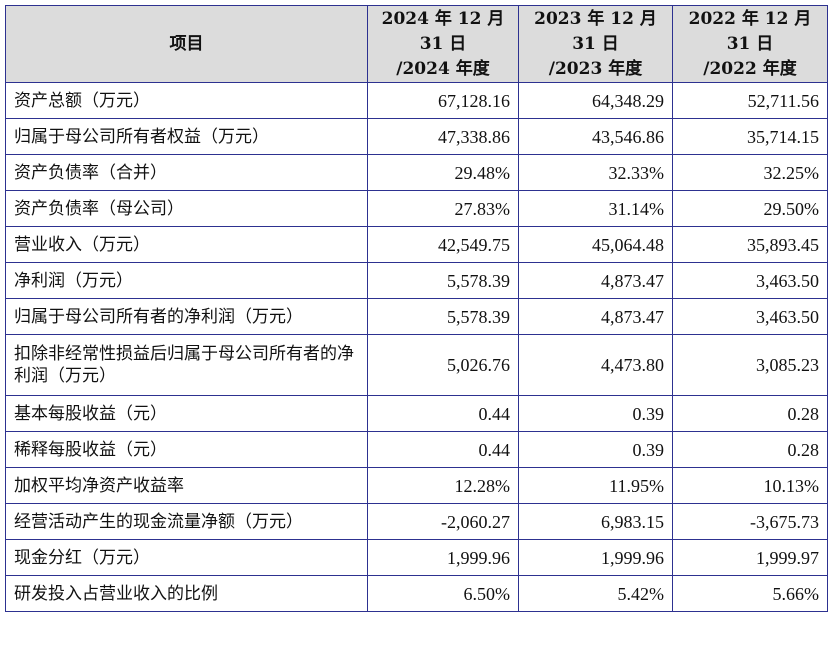  What do you see at coordinates (750, 100) in the screenshot?
I see `cell-2022: 52,711.56` at bounding box center [750, 100].